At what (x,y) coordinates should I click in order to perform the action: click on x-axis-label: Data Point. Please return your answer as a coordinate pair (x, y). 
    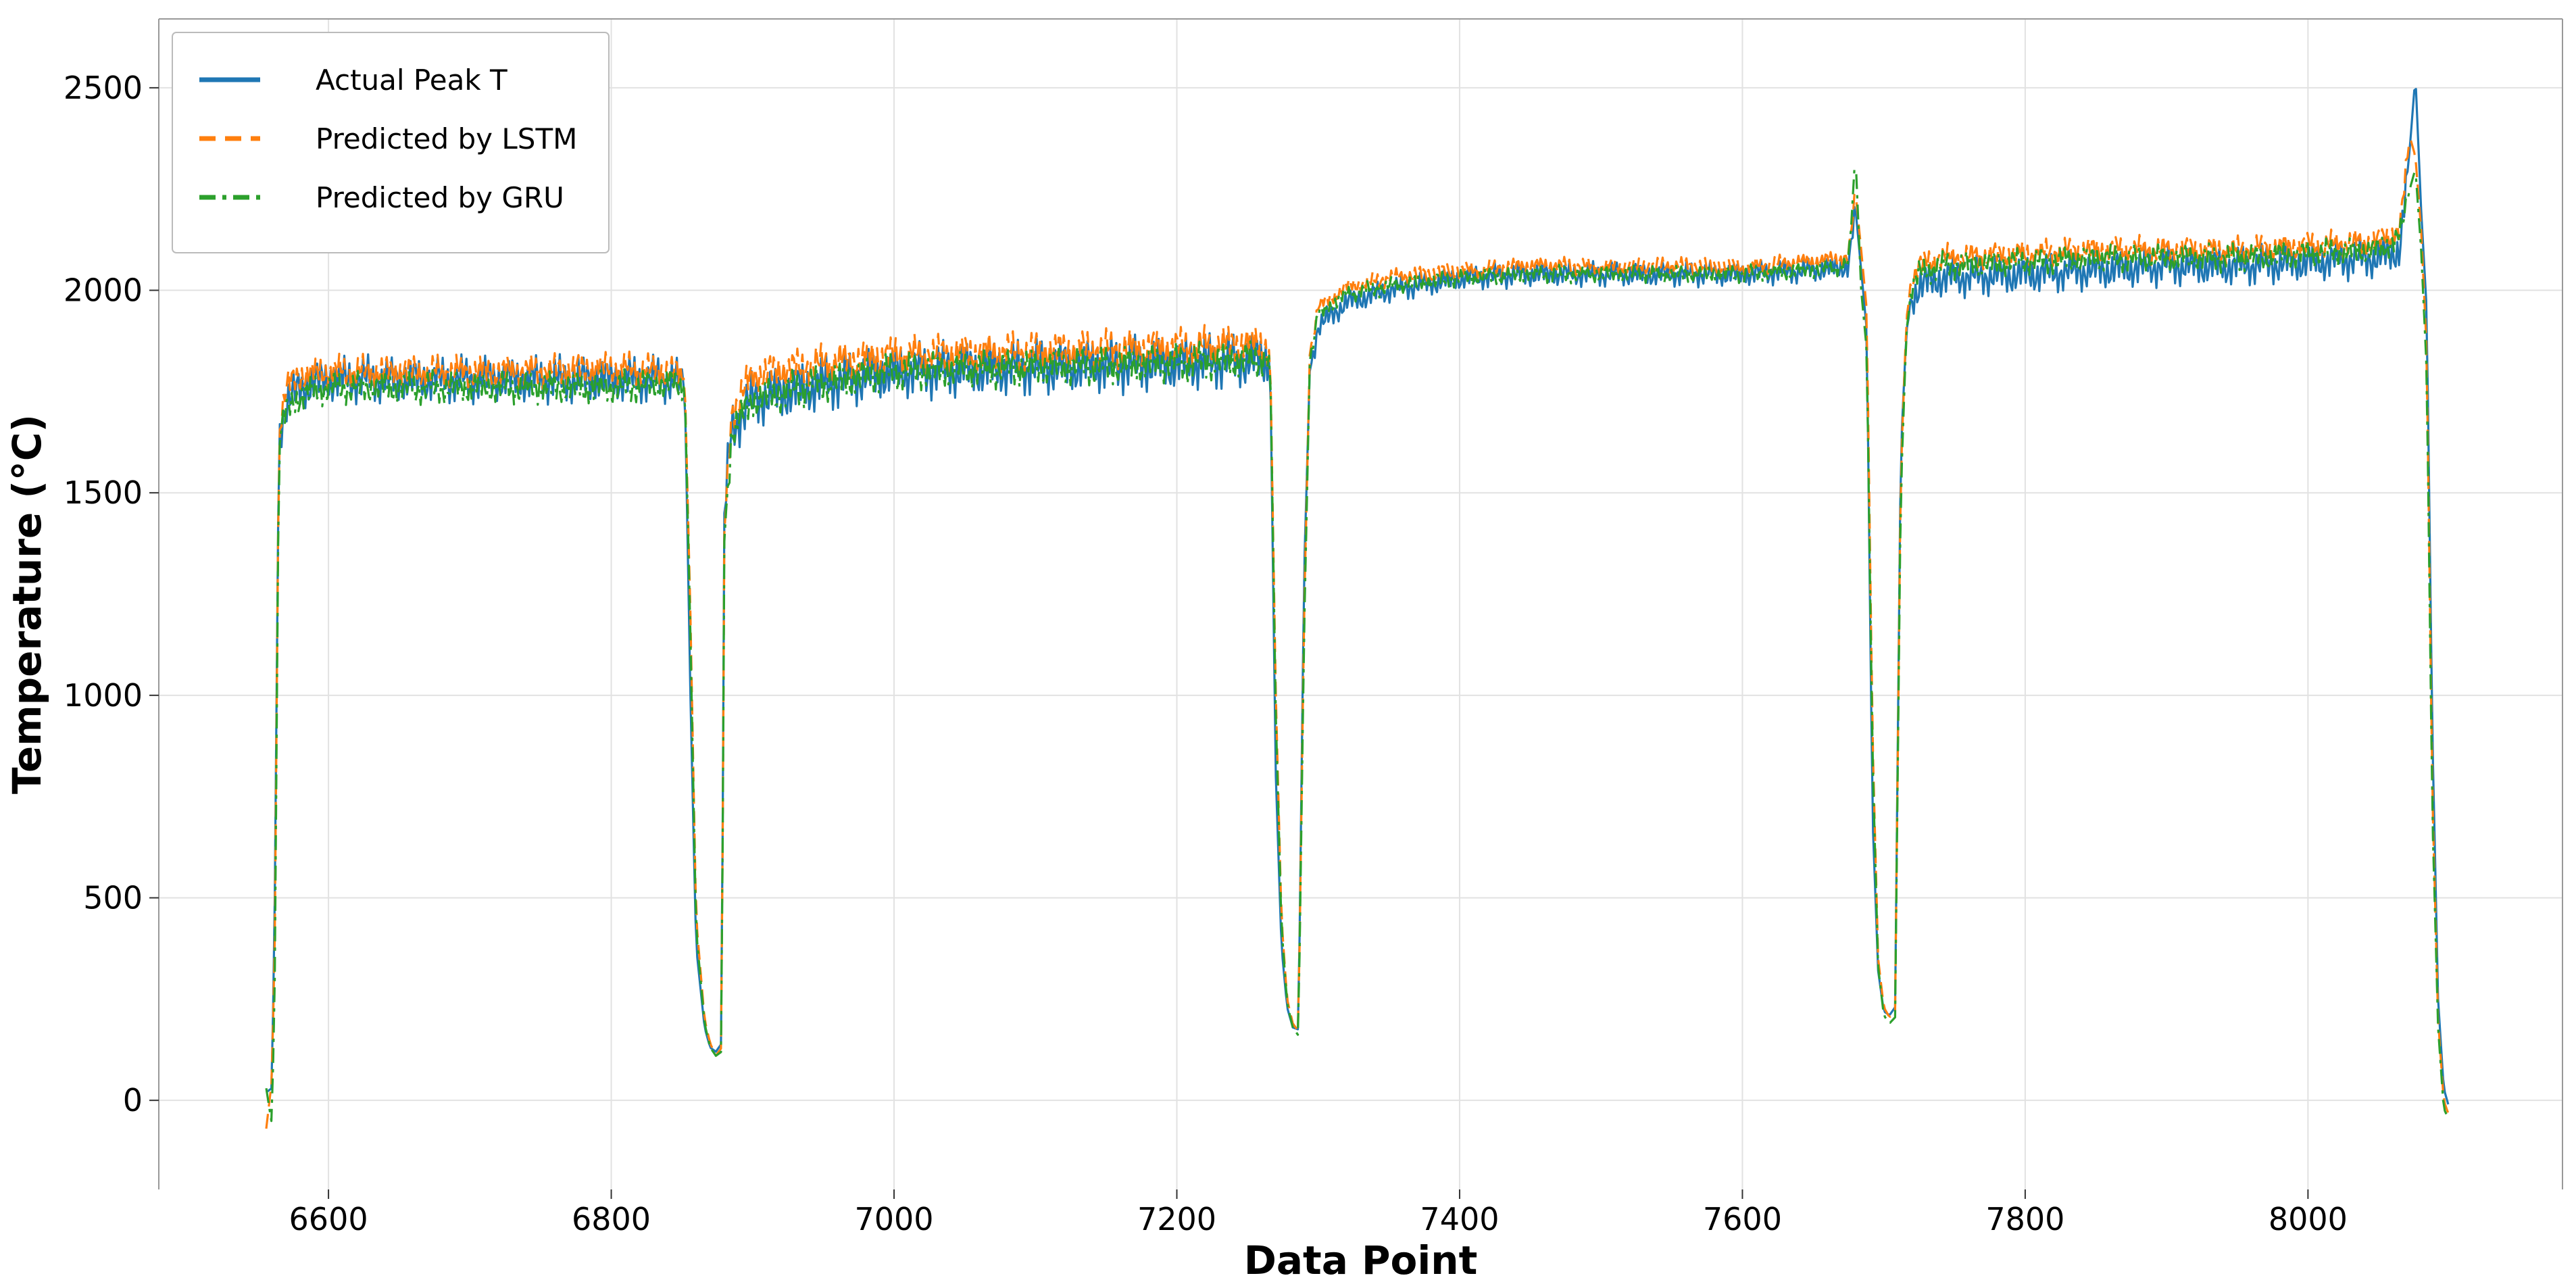
    Looking at the image, I should click on (1361, 1258).